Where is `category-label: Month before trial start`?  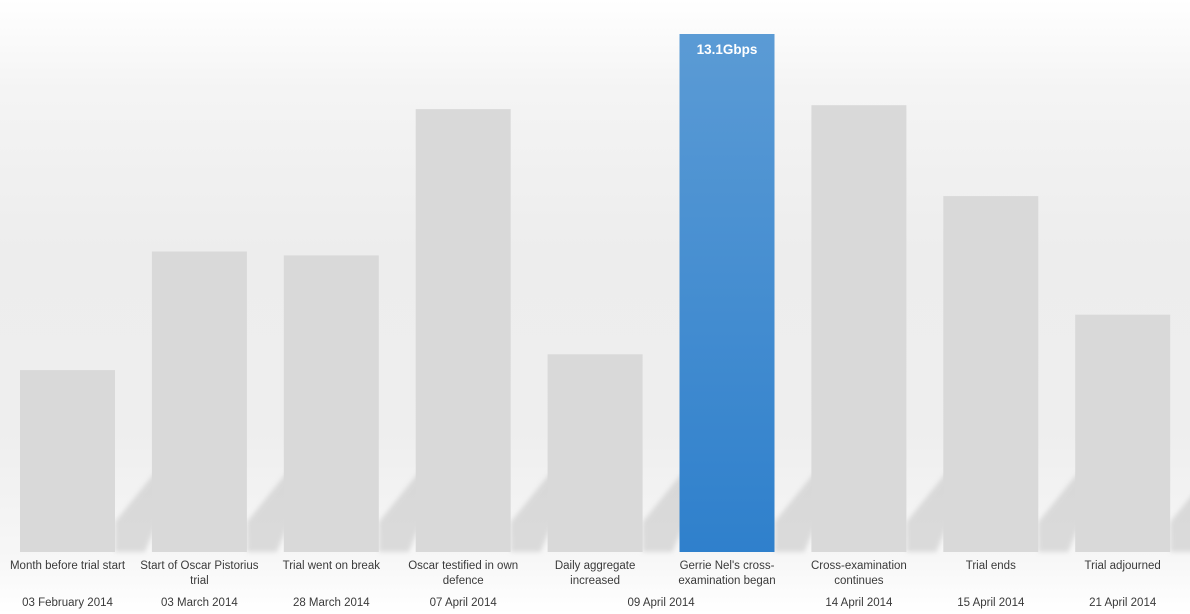 category-label: Month before trial start is located at coordinates (67, 566).